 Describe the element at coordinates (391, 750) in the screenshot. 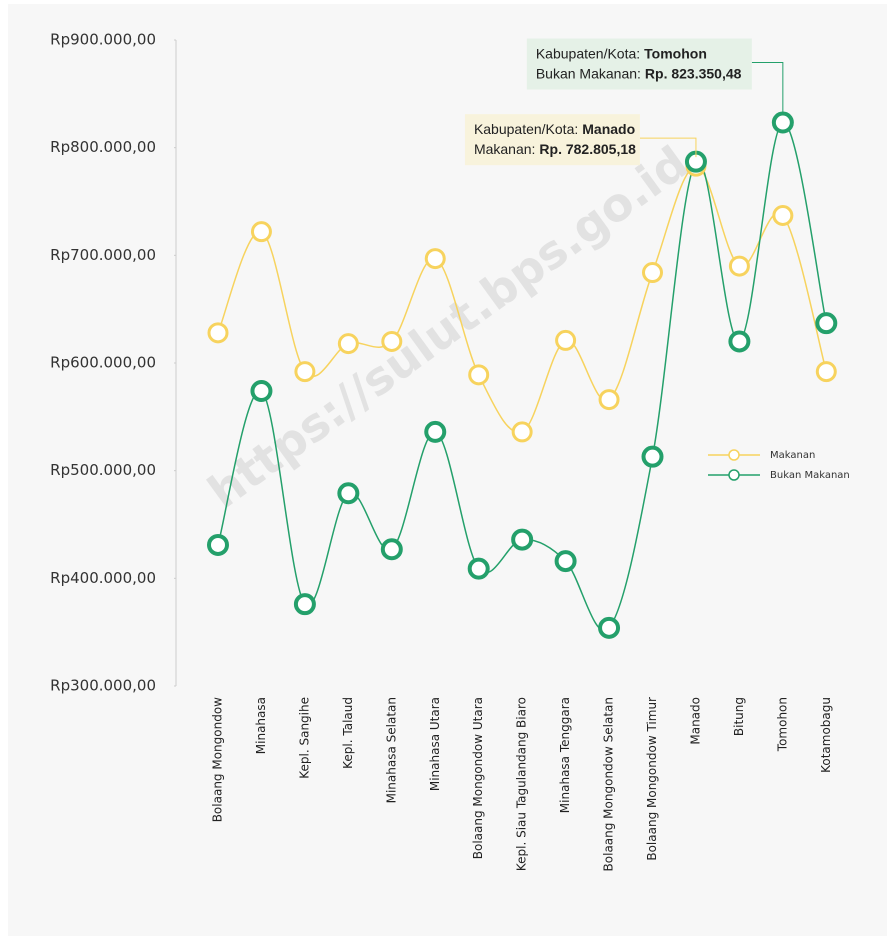

I see `x-tick-label: Minahasa Selatan` at that location.